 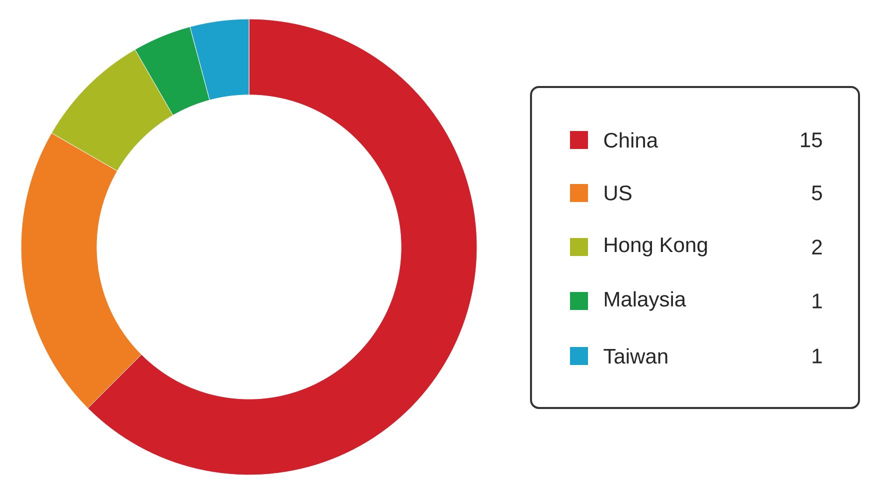 I want to click on legend-label: US, so click(x=618, y=193).